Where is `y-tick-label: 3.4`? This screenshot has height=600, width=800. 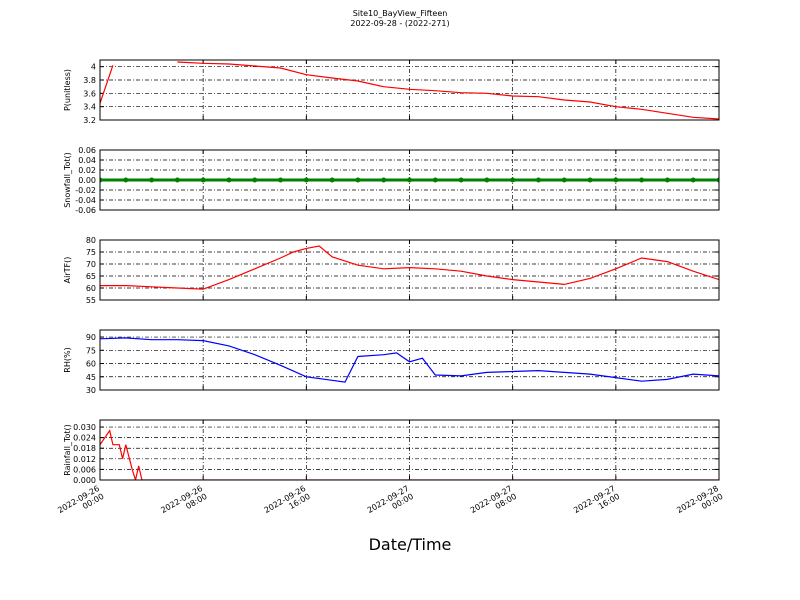
y-tick-label: 3.4 is located at coordinates (89, 107).